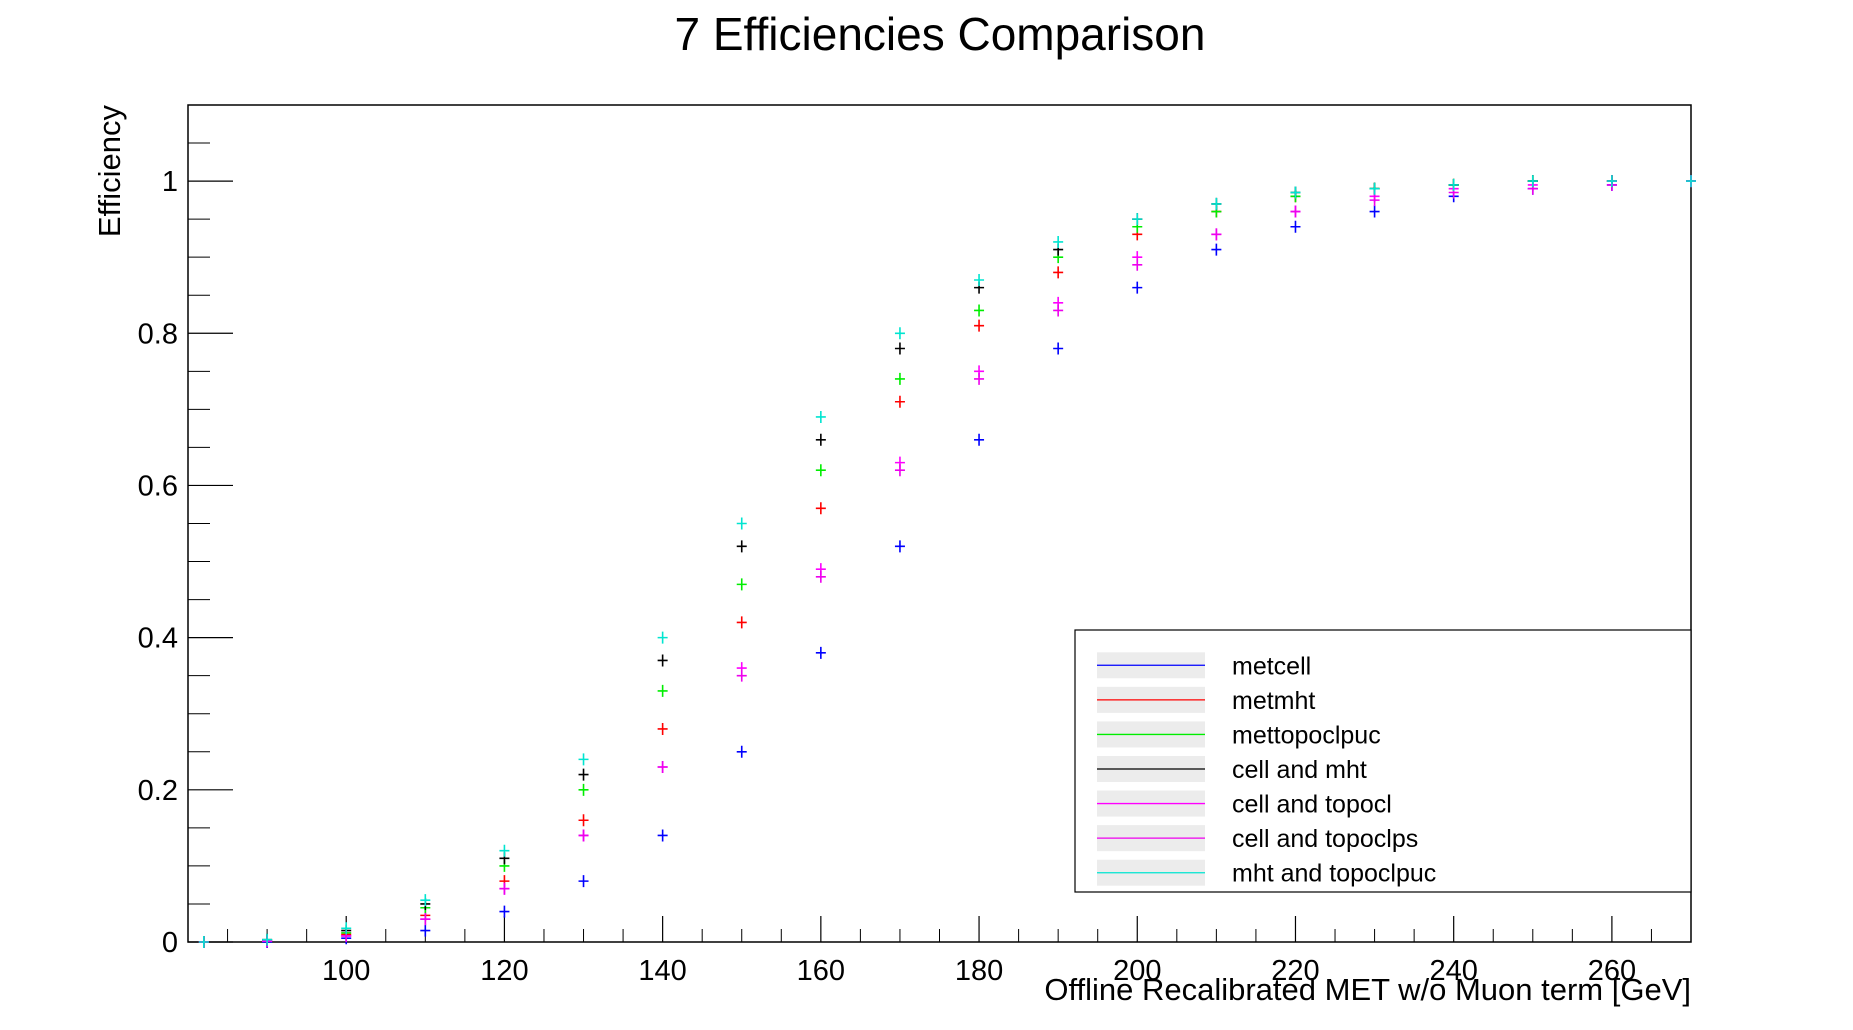  Describe the element at coordinates (821, 971) in the screenshot. I see `x-tick-label: 160` at that location.